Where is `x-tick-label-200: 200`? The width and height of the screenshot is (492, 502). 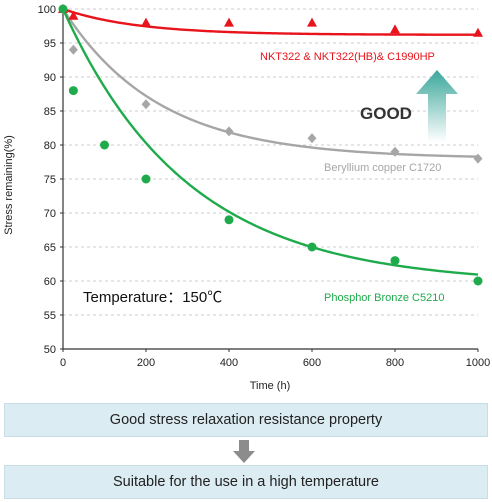
x-tick-label-200: 200 is located at coordinates (146, 363).